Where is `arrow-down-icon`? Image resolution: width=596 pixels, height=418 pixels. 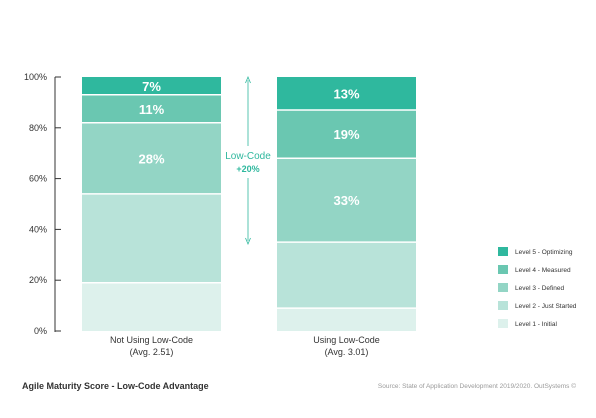 arrow-down-icon is located at coordinates (248, 241).